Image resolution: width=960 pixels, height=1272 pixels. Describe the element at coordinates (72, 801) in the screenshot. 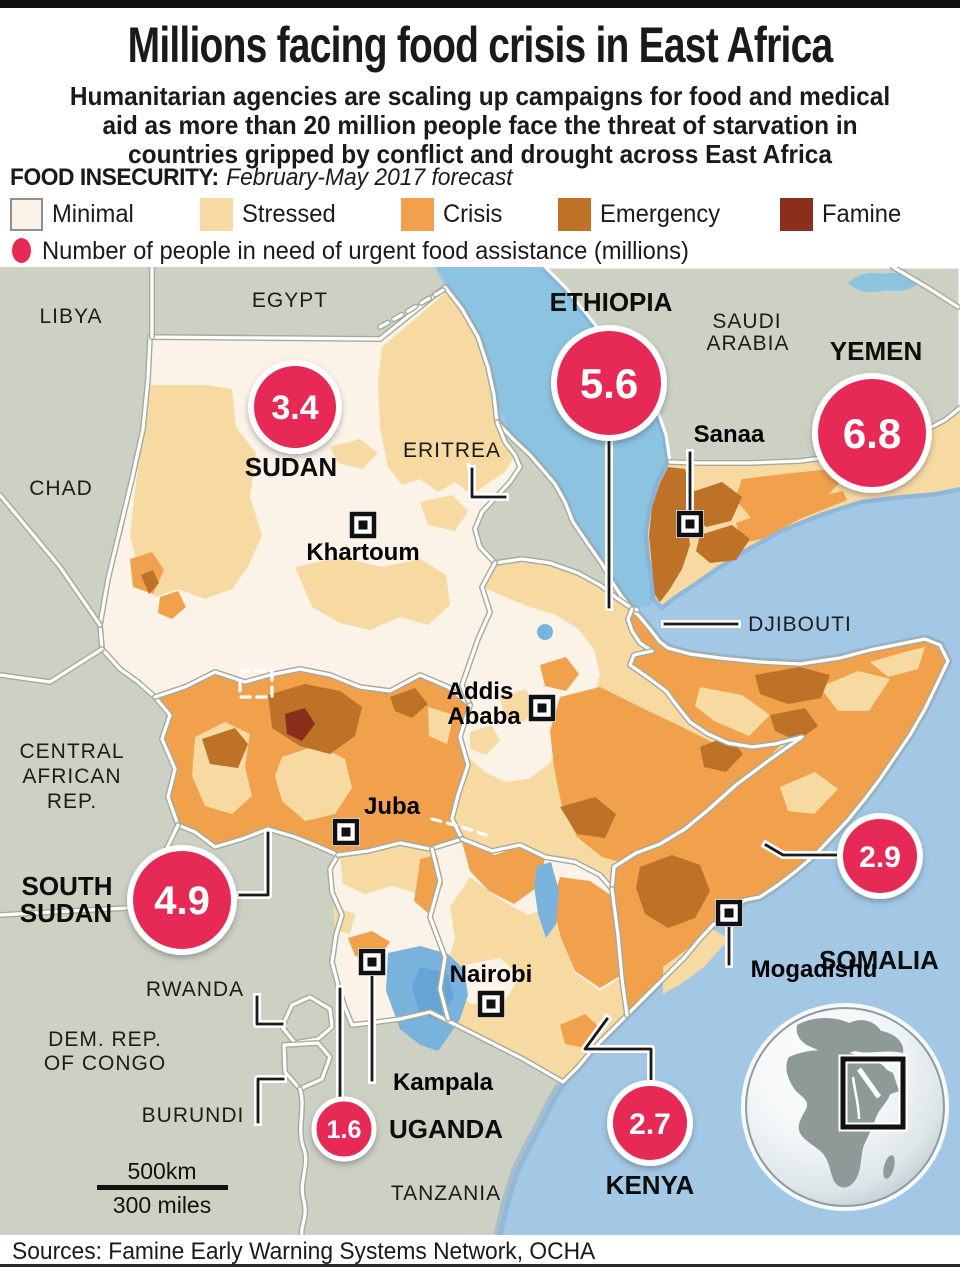

I see `label-car-3: REP.` at that location.